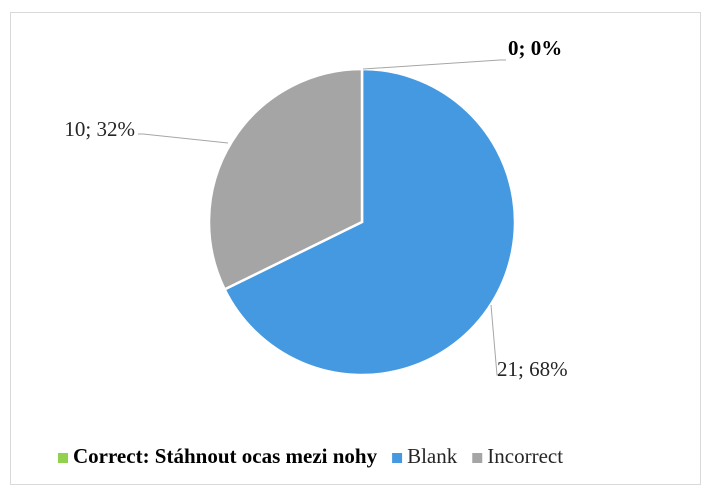 The image size is (707, 491). Describe the element at coordinates (525, 456) in the screenshot. I see `legend-label: Incorrect` at that location.